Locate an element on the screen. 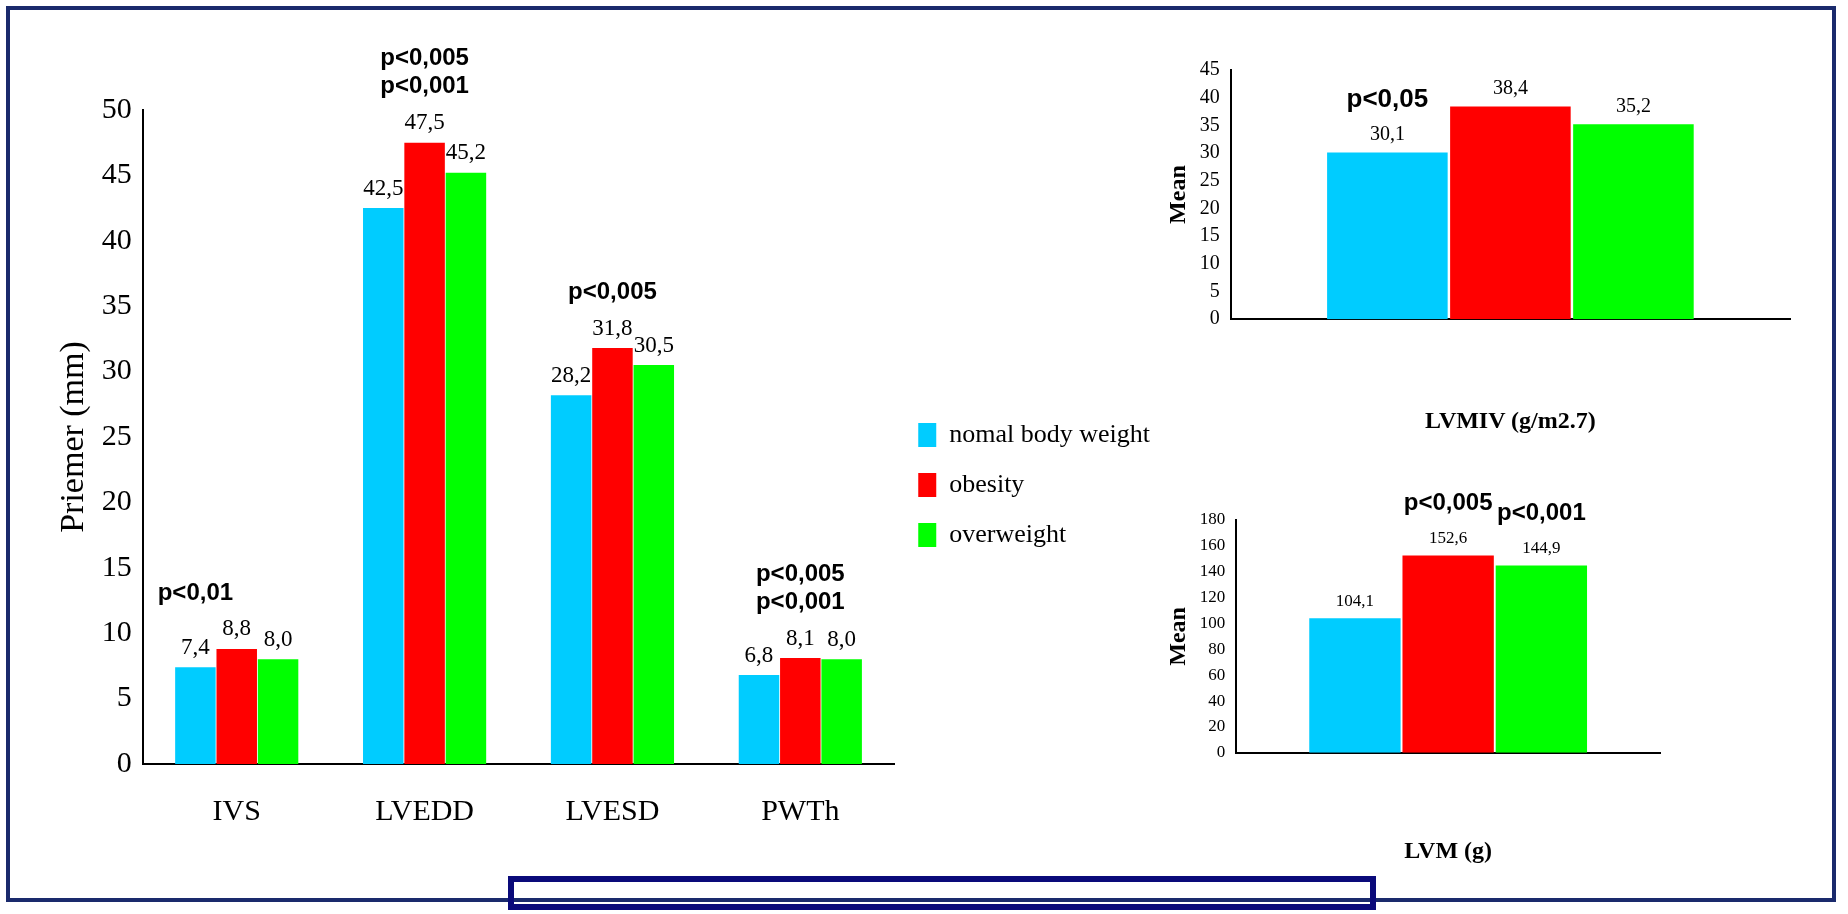  y-tick-label: 160 is located at coordinates (1212, 545).